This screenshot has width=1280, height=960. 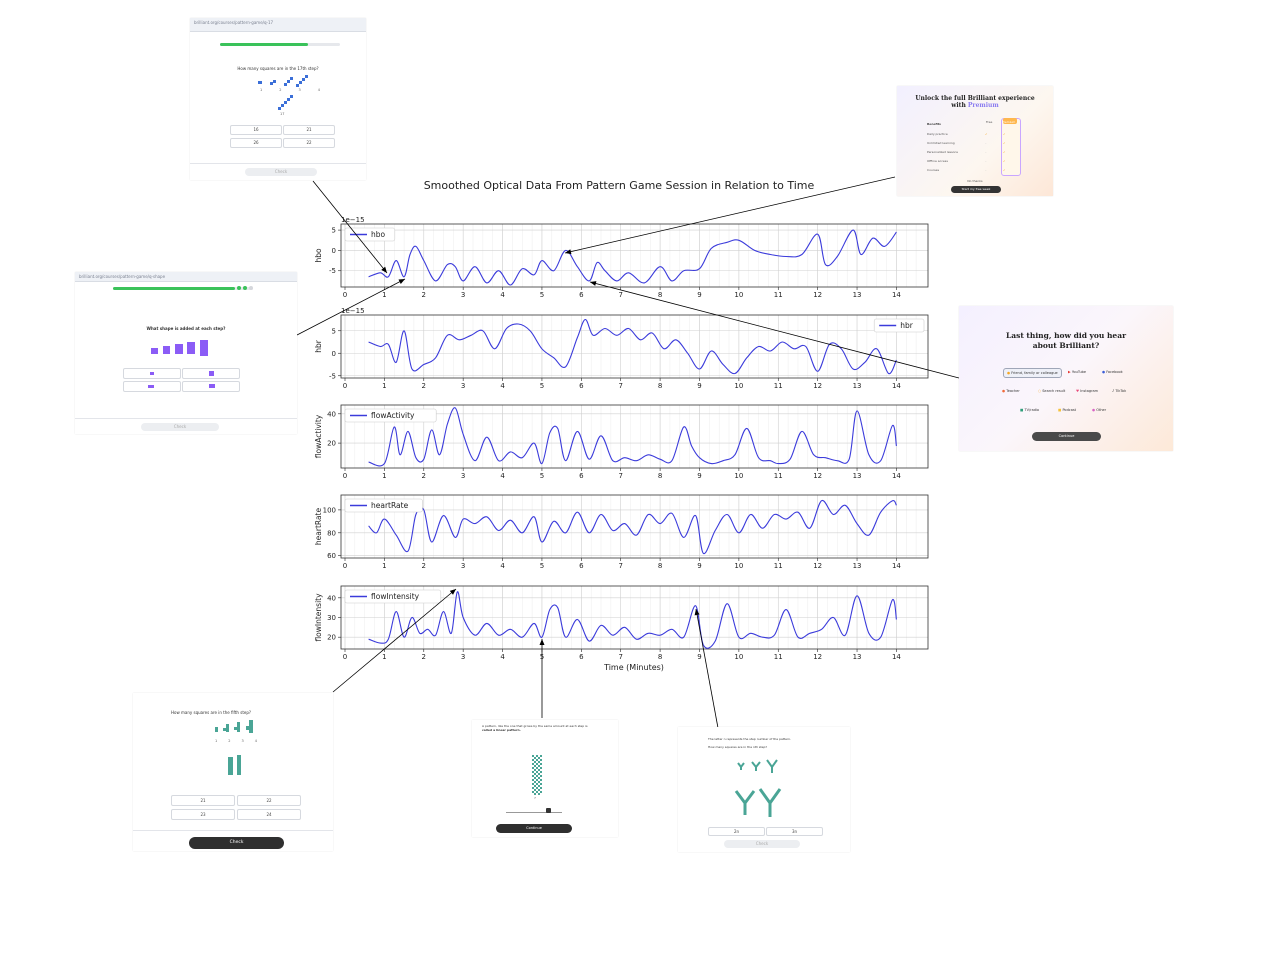 I want to click on source-option-label: Podcast, so click(x=1069, y=410).